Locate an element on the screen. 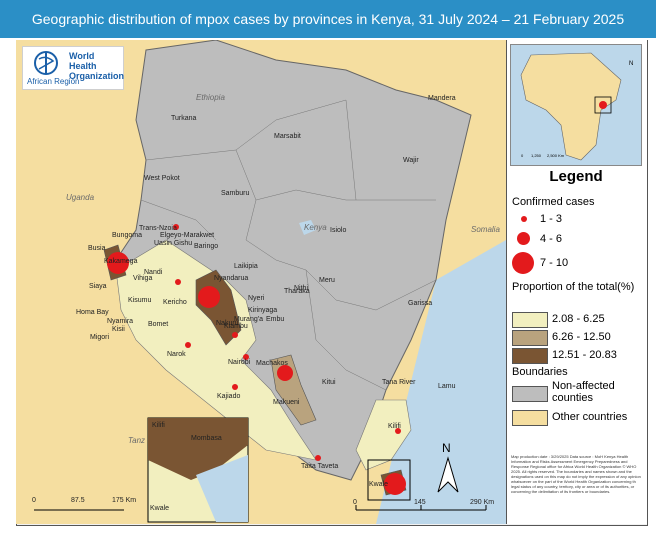 The height and width of the screenshot is (536, 656). label-meru: Meru is located at coordinates (327, 280).